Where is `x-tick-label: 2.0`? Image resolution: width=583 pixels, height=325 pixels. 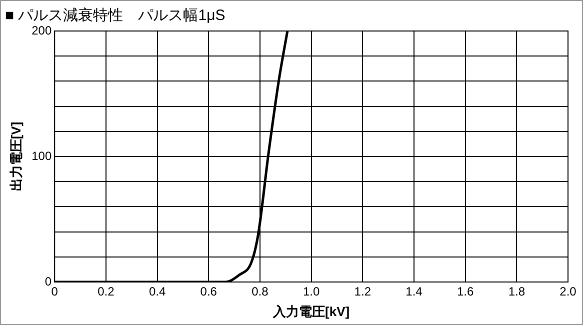
x-tick-label: 2.0 is located at coordinates (568, 291).